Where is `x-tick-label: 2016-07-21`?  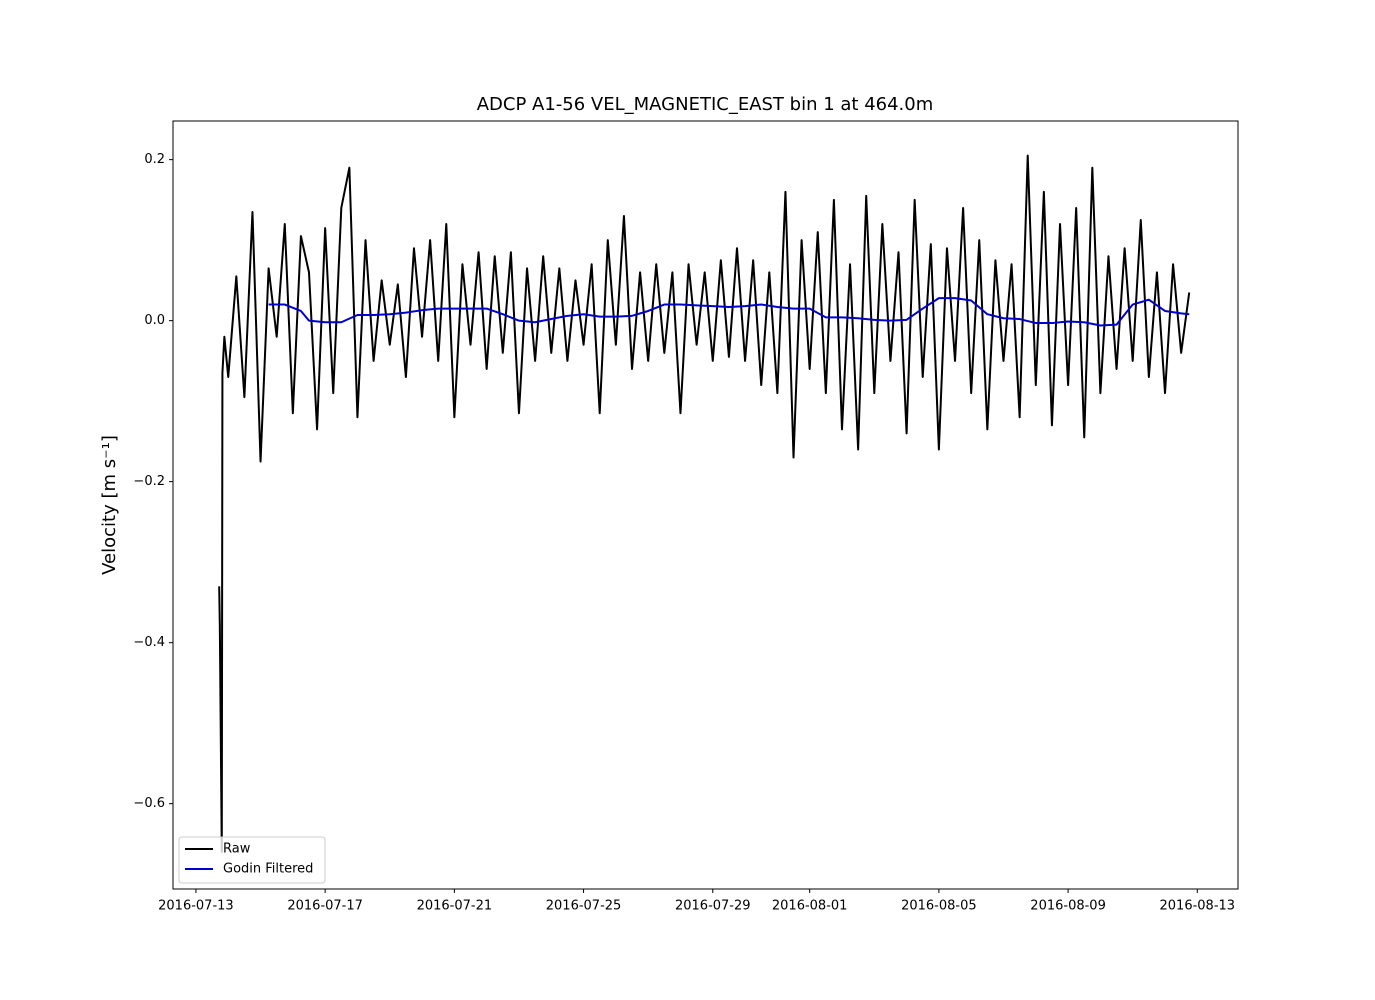
x-tick-label: 2016-07-21 is located at coordinates (455, 906).